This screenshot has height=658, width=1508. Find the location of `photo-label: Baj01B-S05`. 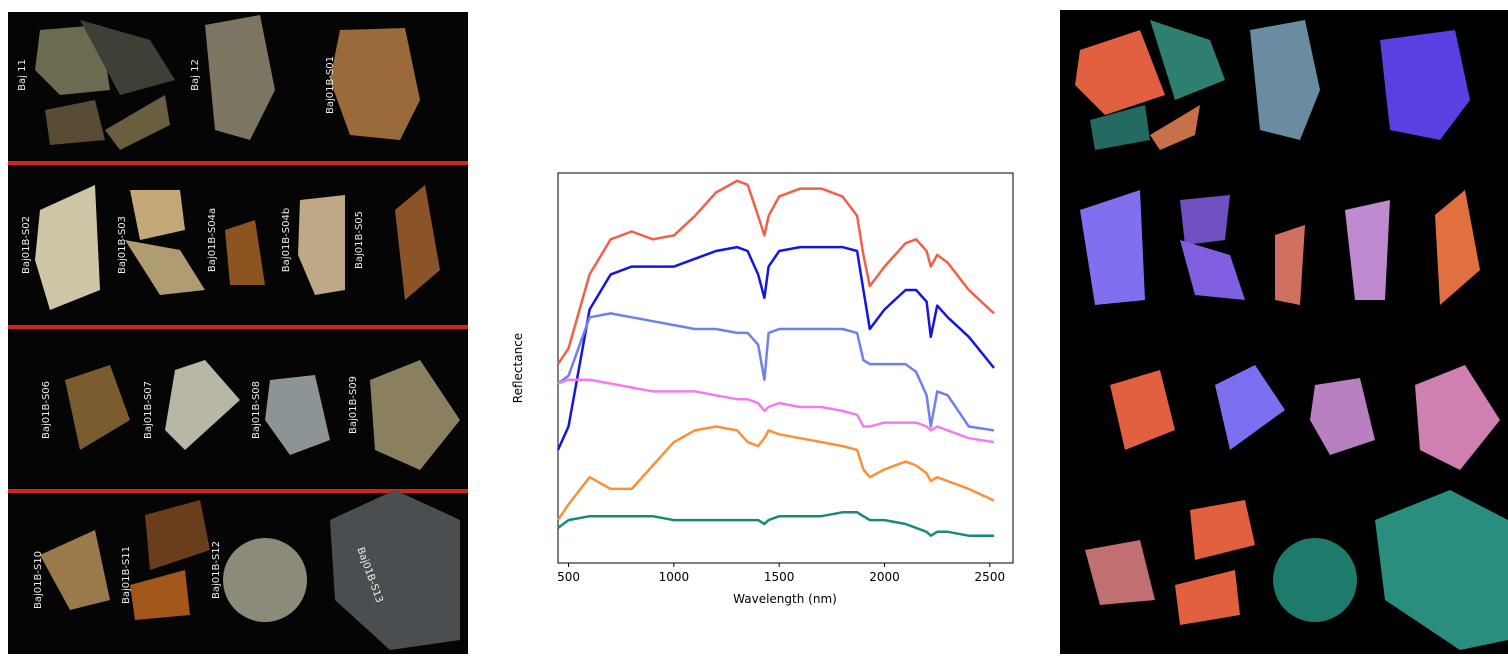

photo-label: Baj01B-S05 is located at coordinates (359, 240).